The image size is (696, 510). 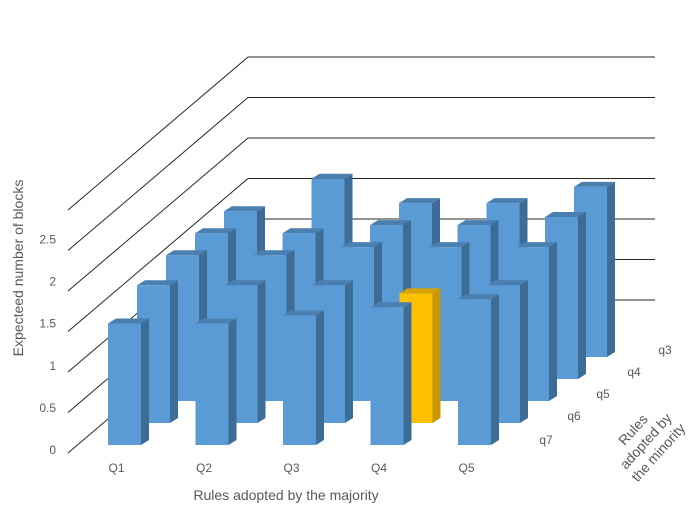 What do you see at coordinates (47, 239) in the screenshot?
I see `y-tick-label: 2.5` at bounding box center [47, 239].